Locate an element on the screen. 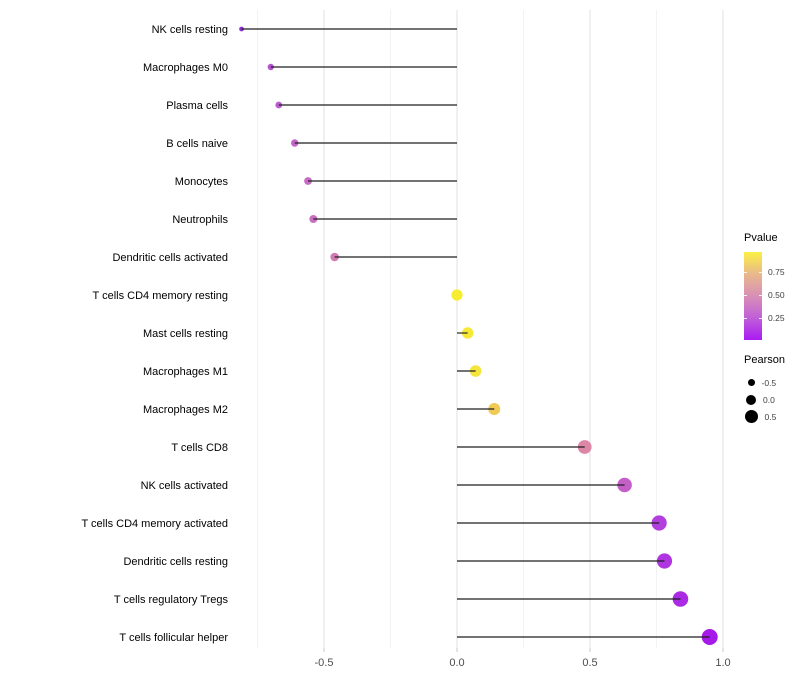 This screenshot has width=800, height=700. pearson-size-item: 0.5 is located at coordinates (772, 416).